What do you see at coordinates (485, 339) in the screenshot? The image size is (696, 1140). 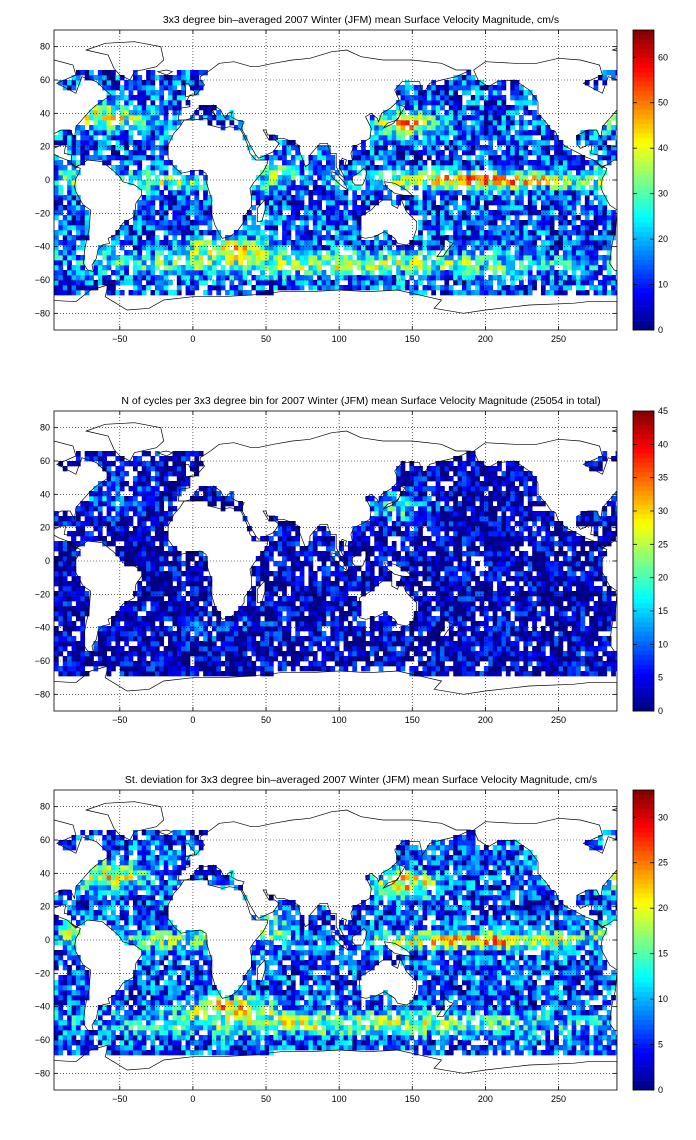 I see `x-tick-label: 200` at bounding box center [485, 339].